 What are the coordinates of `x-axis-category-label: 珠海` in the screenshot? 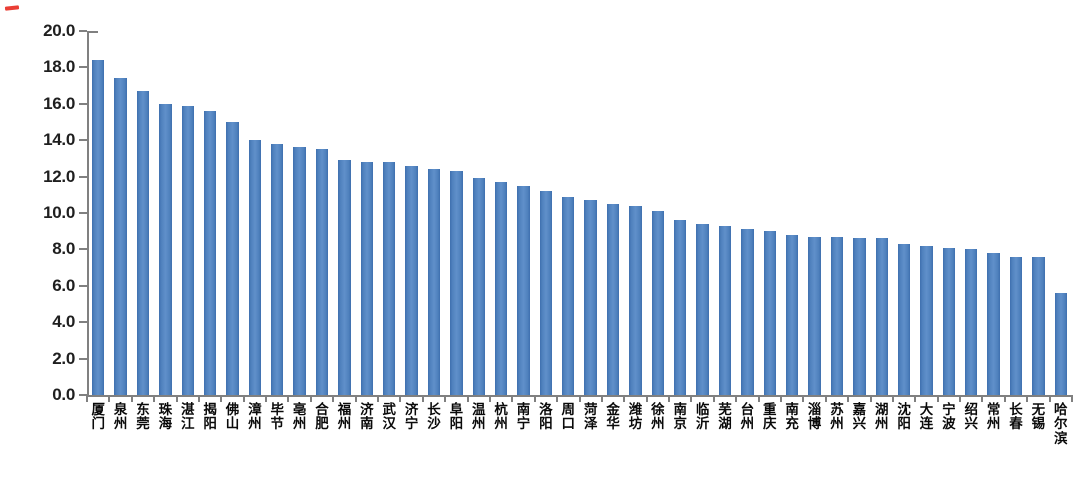 It's located at (165, 417).